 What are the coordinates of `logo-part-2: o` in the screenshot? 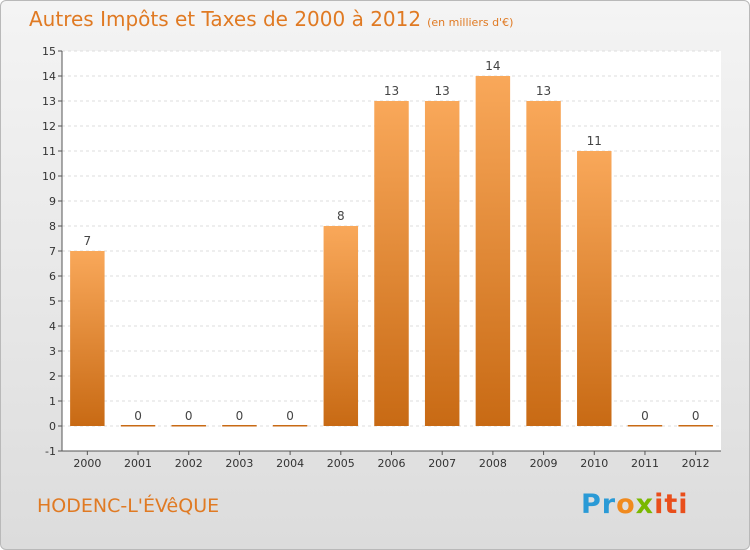 It's located at (626, 504).